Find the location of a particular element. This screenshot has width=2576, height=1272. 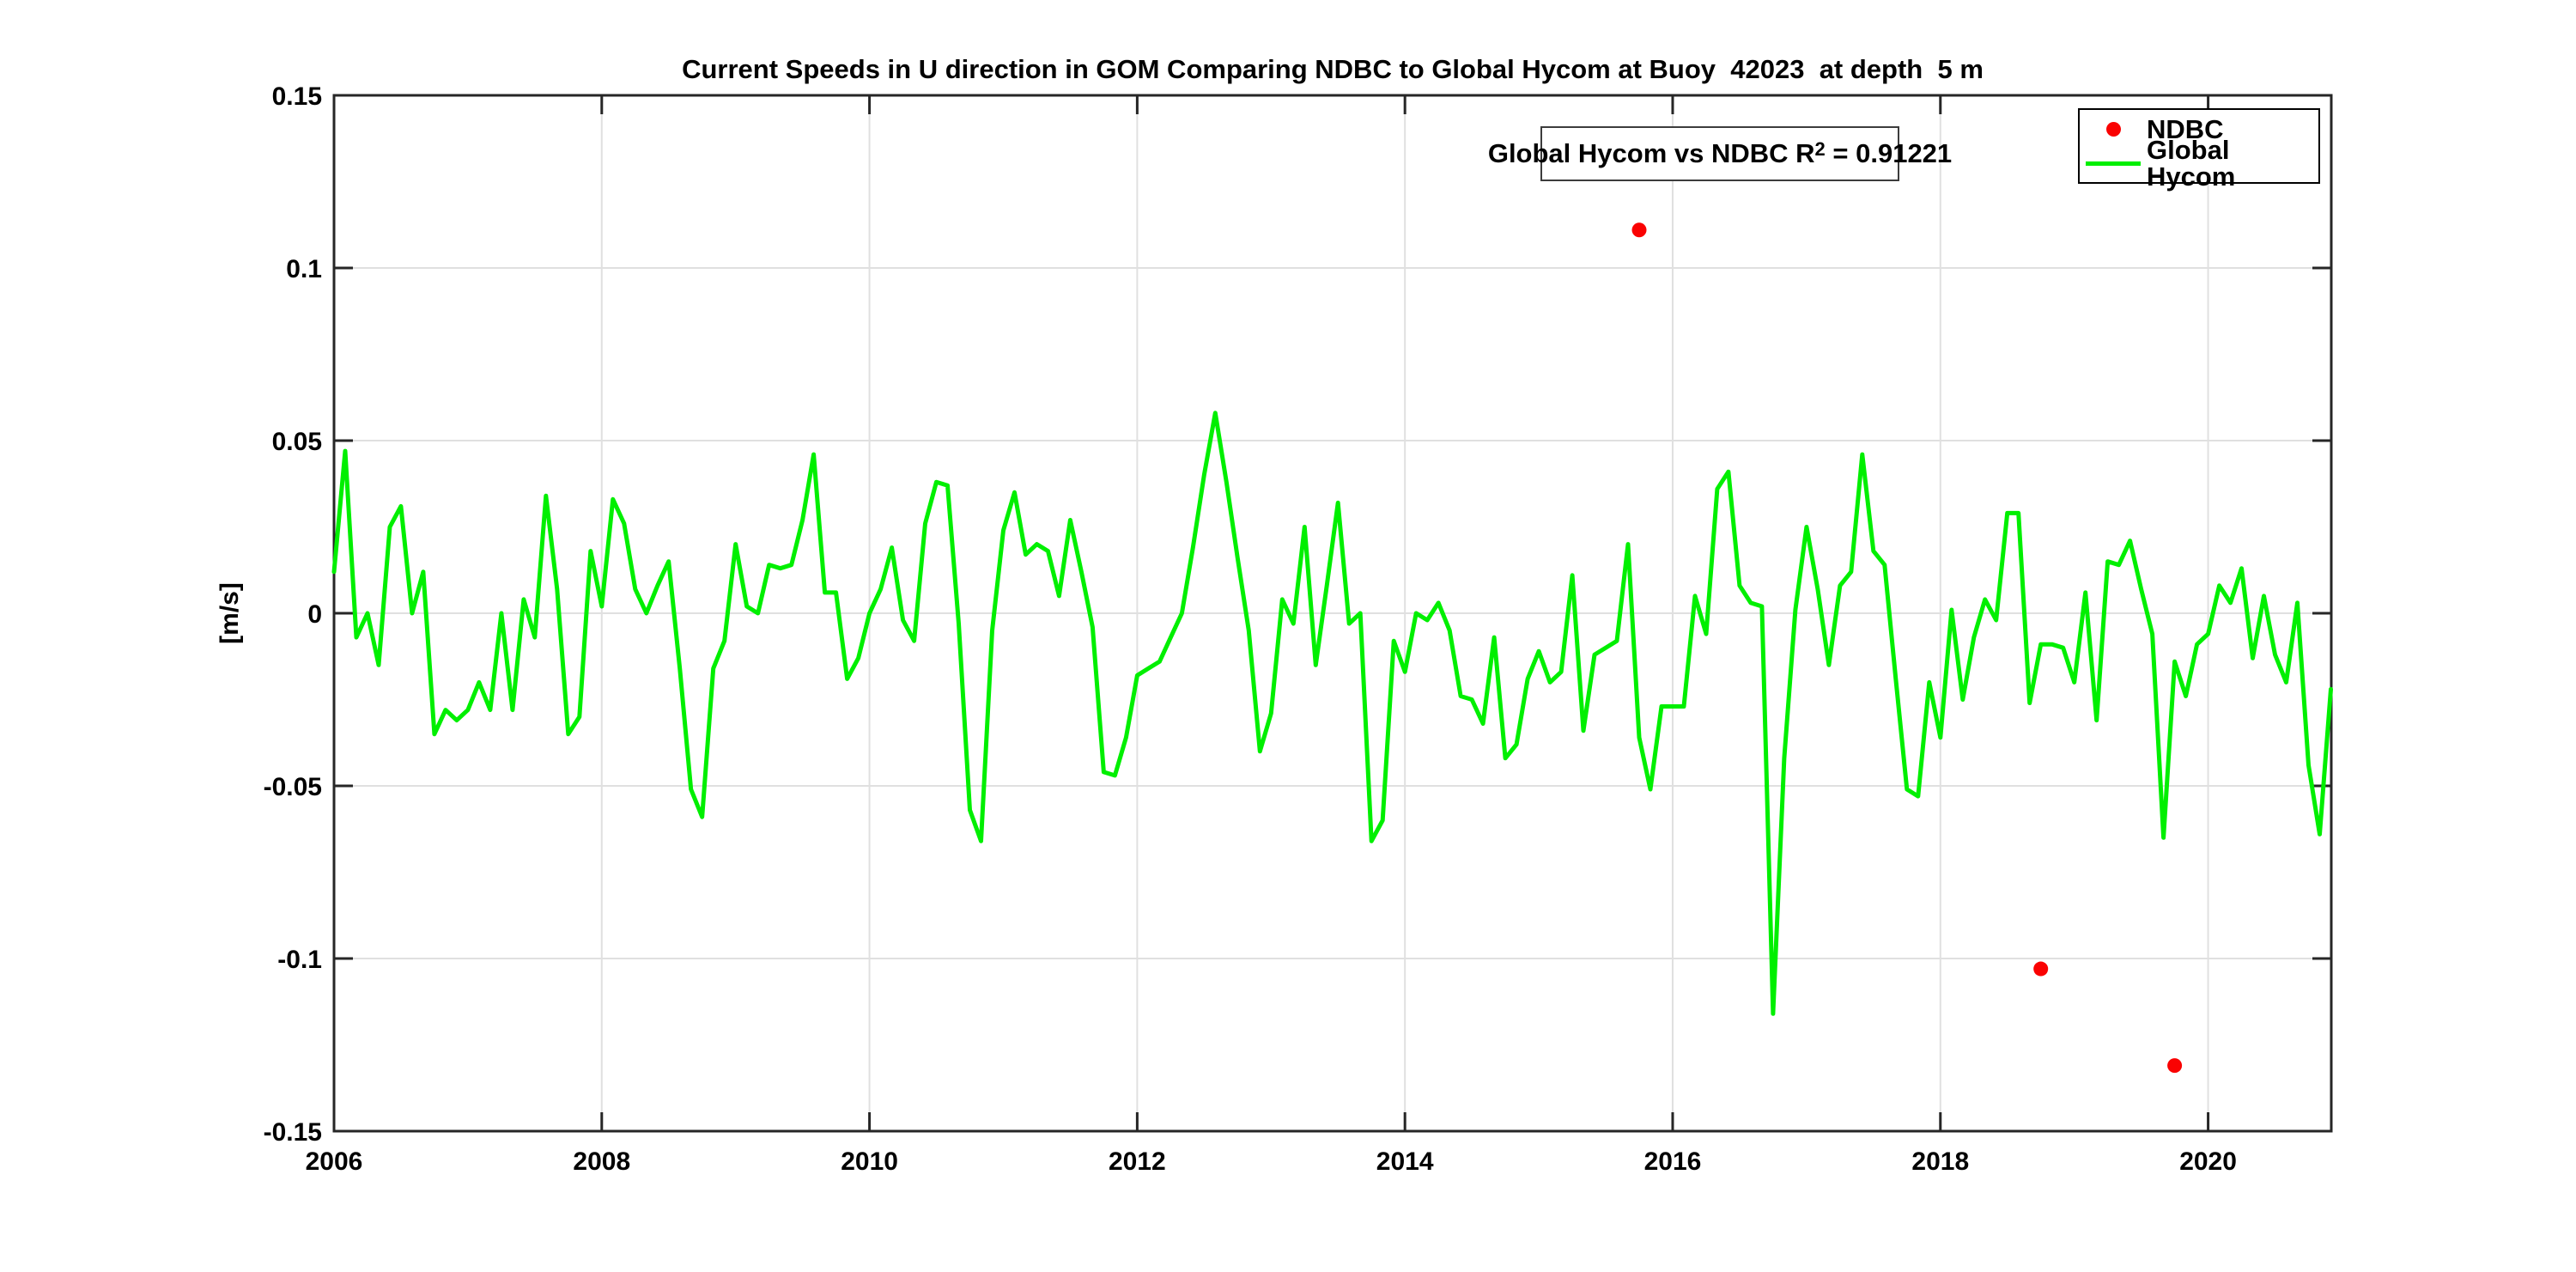

legend-item-global-hycom: Global Hycom is located at coordinates (2199, 163).